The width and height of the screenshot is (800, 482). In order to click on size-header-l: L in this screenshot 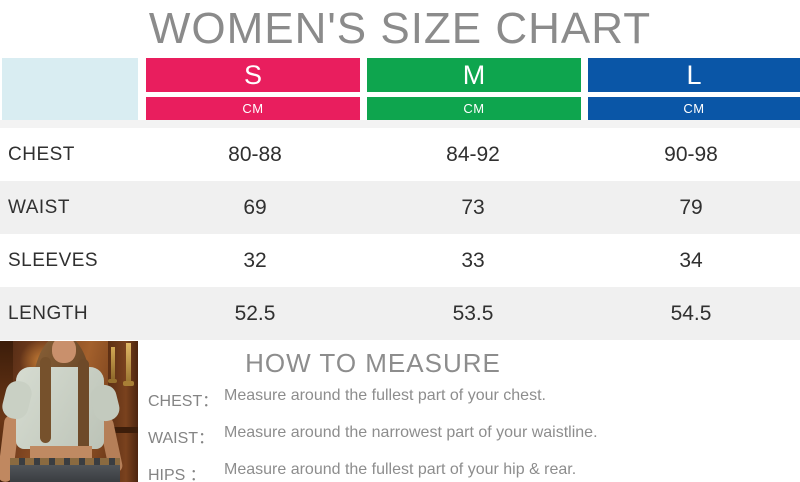, I will do `click(694, 75)`.